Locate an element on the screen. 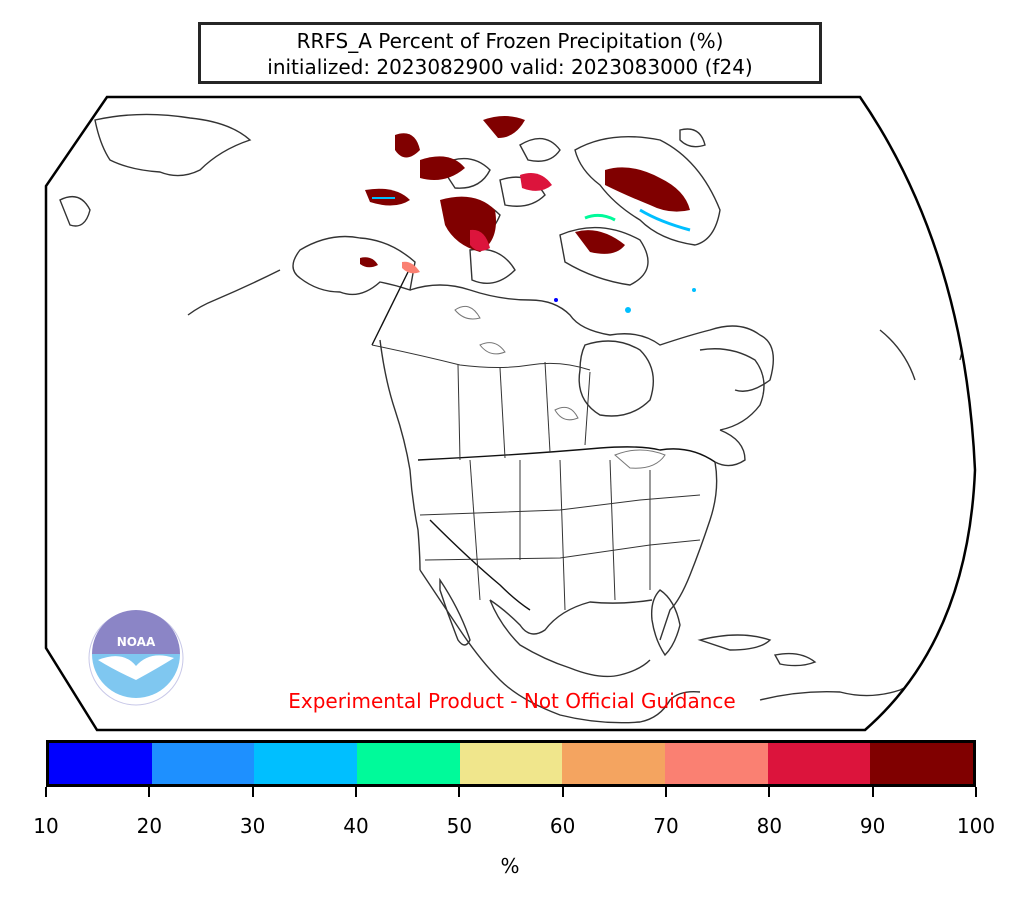 The height and width of the screenshot is (910, 1029). tick-label: 30 is located at coordinates (252, 826).